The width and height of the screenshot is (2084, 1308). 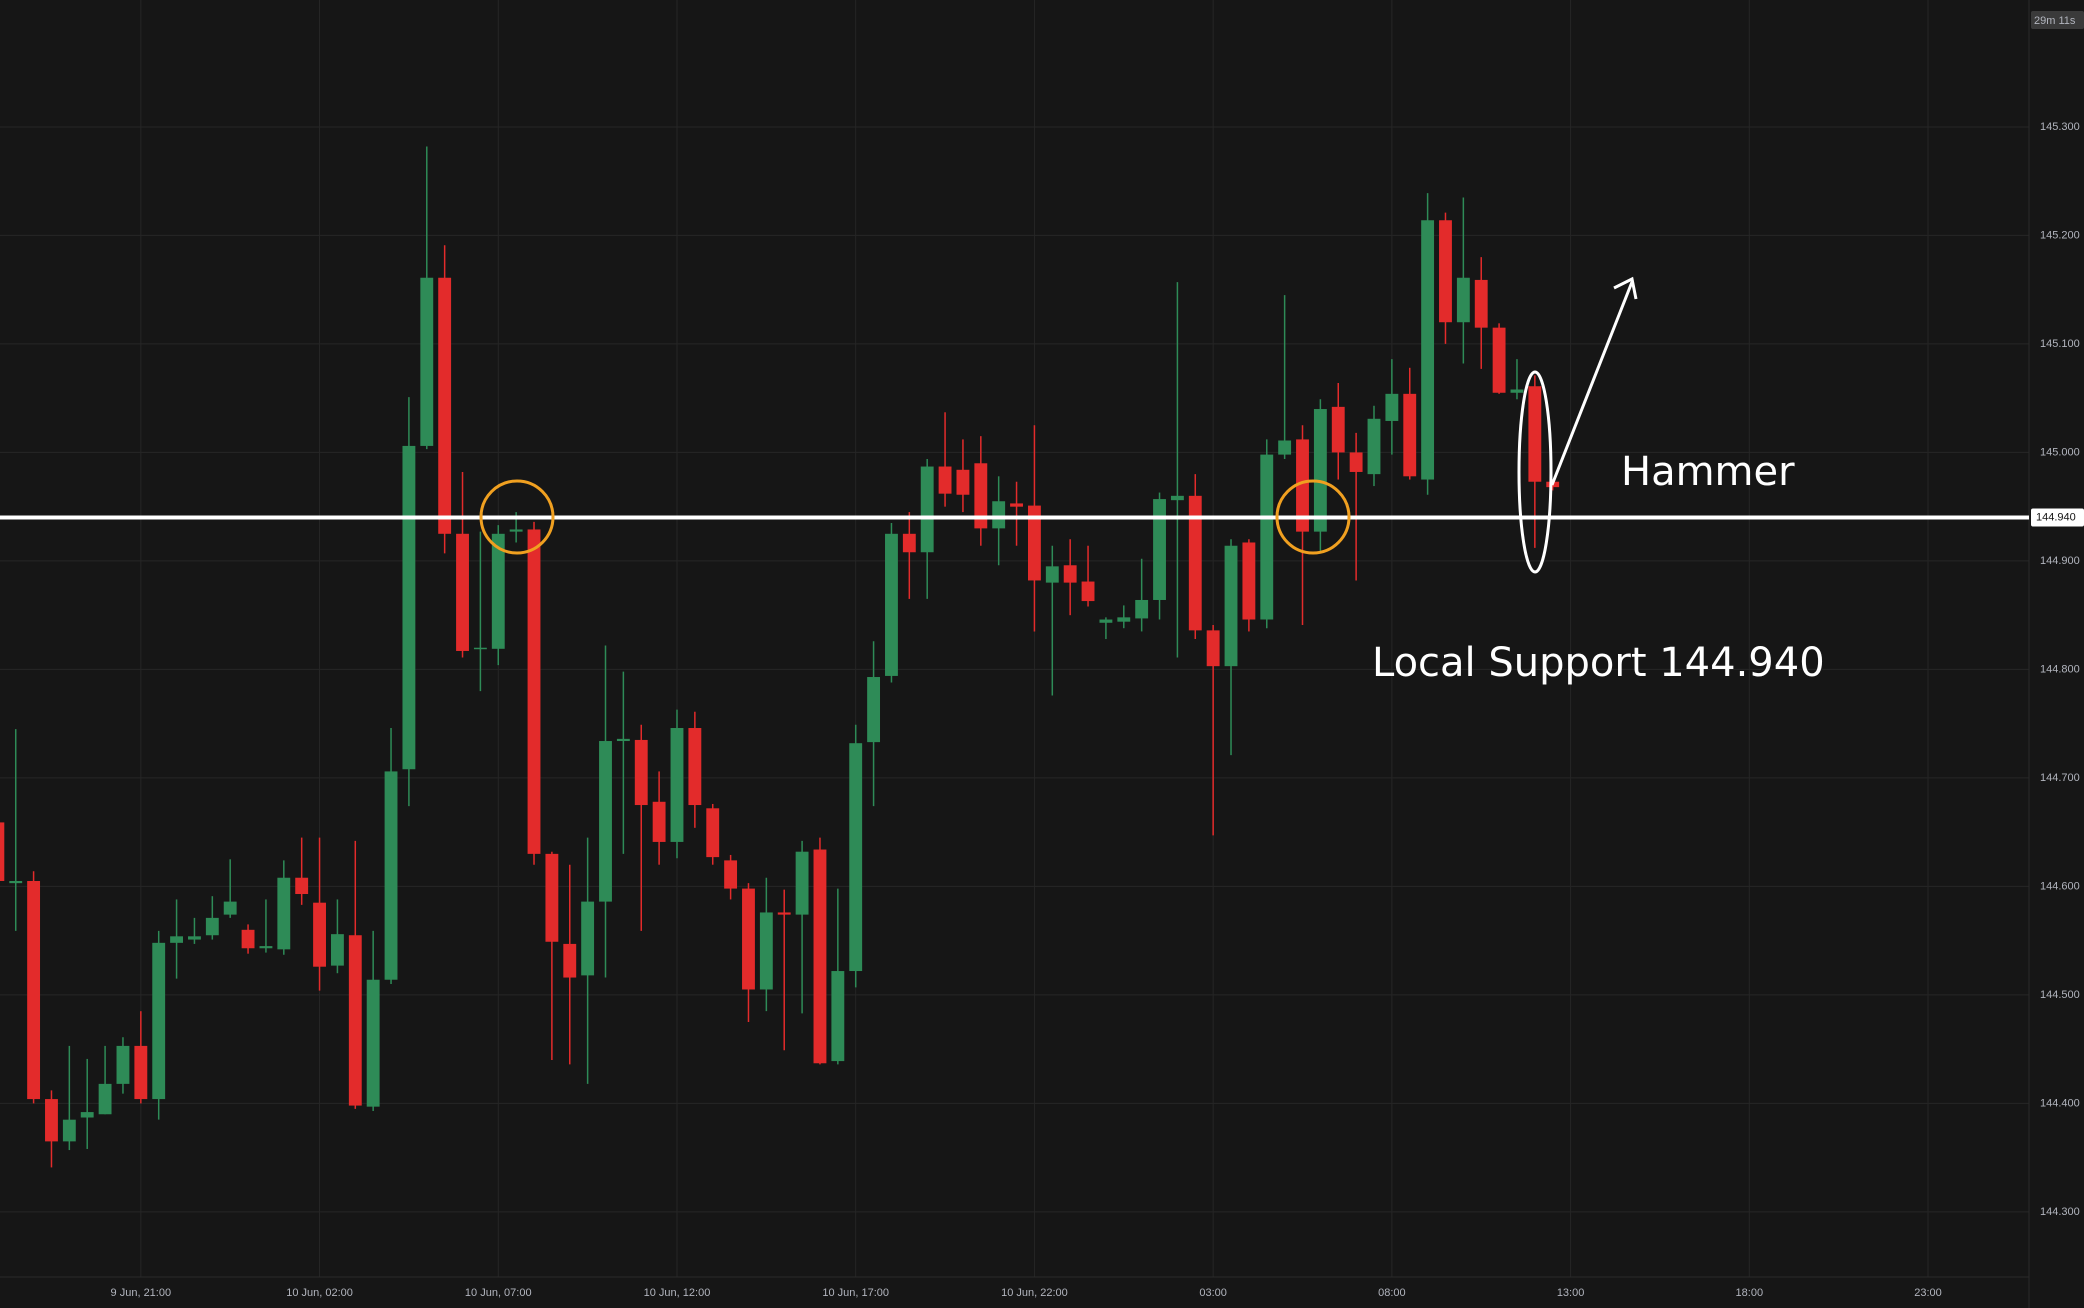 What do you see at coordinates (2060, 886) in the screenshot?
I see `y-tick-label: 144.600` at bounding box center [2060, 886].